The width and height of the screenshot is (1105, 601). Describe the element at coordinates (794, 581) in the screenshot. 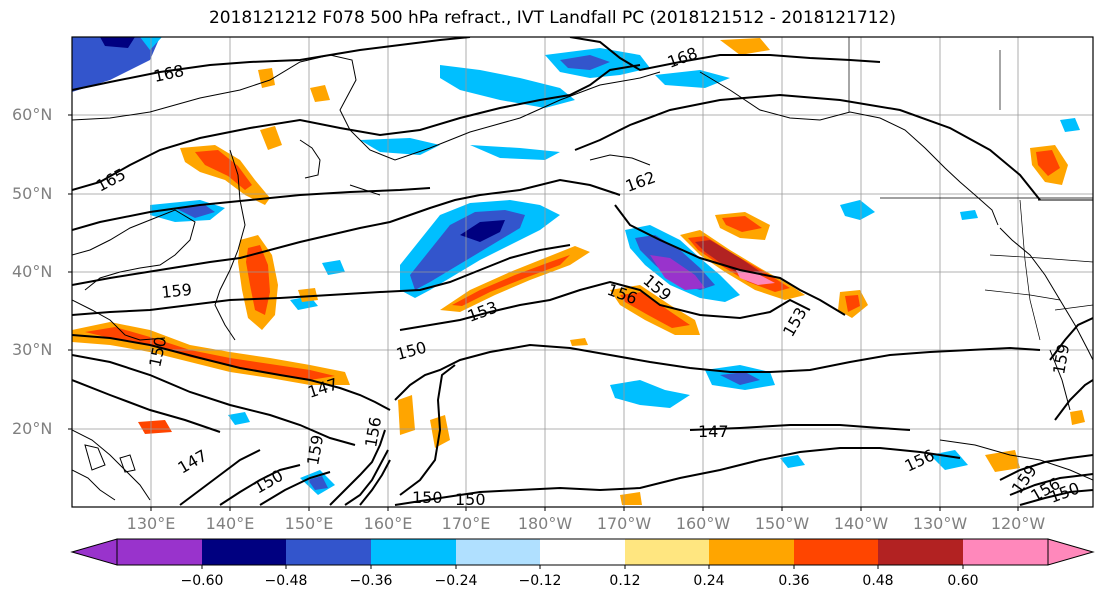

I see `colorbar-tick-label: 0.36` at that location.